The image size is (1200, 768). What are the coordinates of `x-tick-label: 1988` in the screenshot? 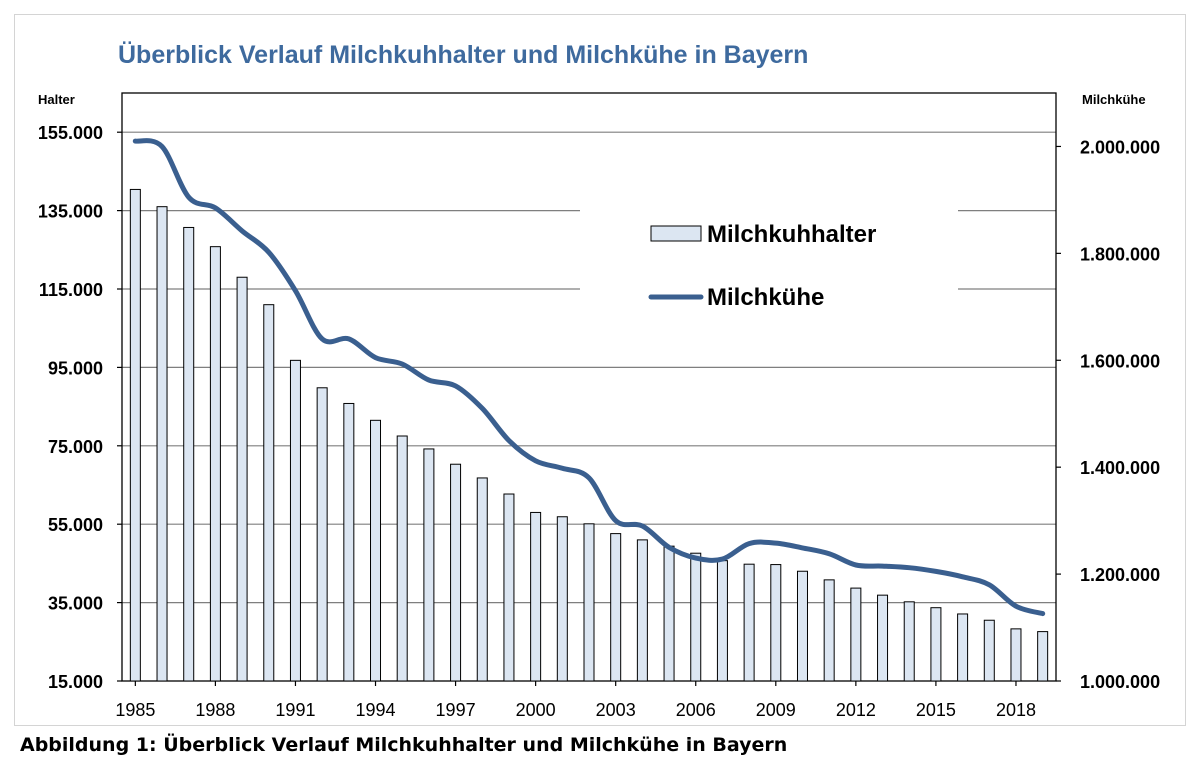 It's located at (215, 710).